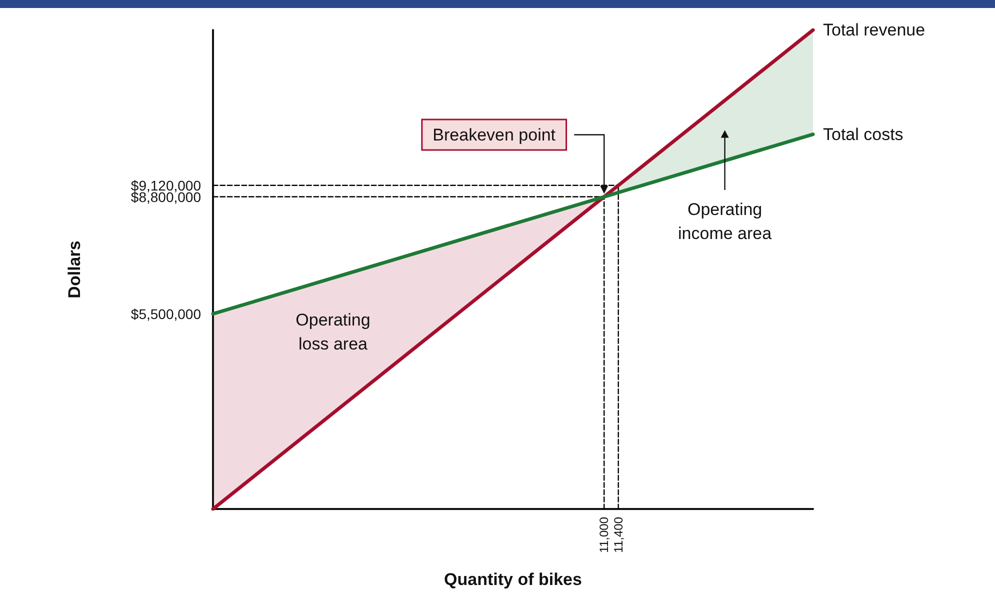 This screenshot has height=600, width=995. What do you see at coordinates (494, 134) in the screenshot?
I see `annotation: Breakeven point` at bounding box center [494, 134].